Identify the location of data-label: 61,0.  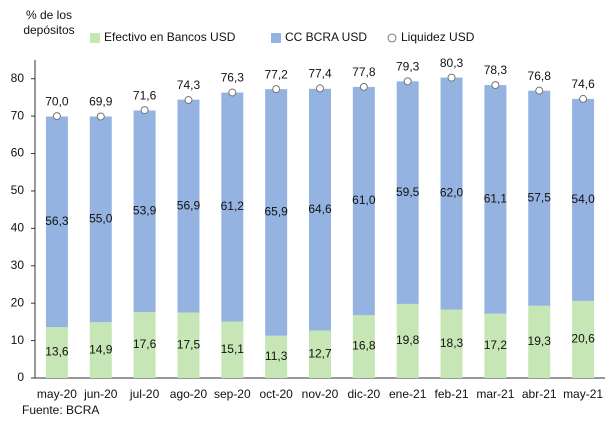
(364, 200).